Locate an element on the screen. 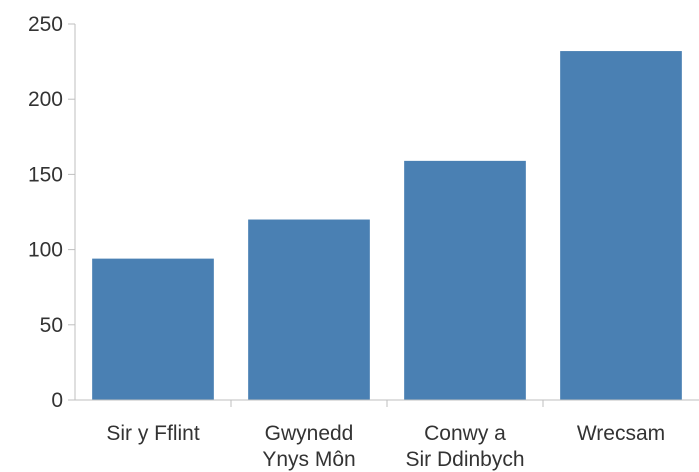 The height and width of the screenshot is (472, 699). x-tick-label: Conwy a Sir Ddinbych is located at coordinates (464, 446).